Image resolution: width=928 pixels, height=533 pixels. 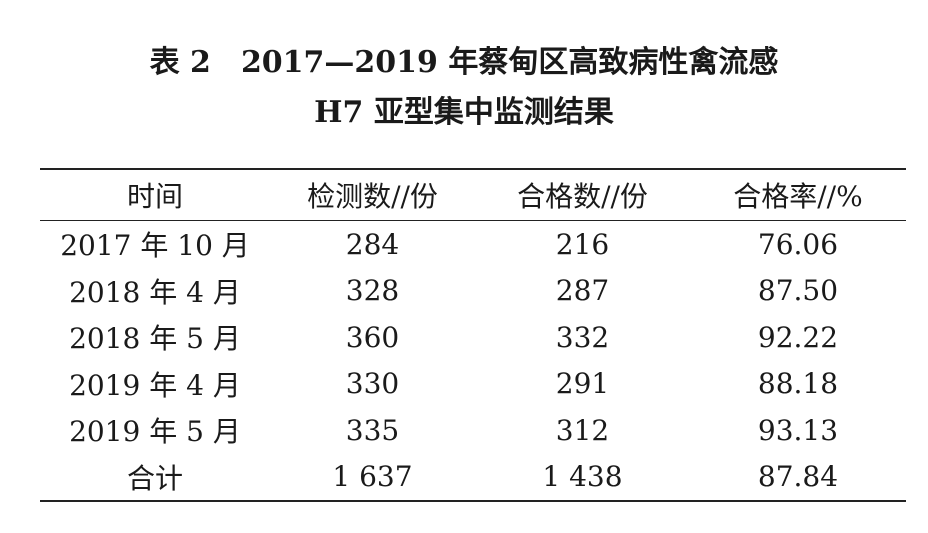 What do you see at coordinates (798, 384) in the screenshot?
I see `cell-rate: 88.18` at bounding box center [798, 384].